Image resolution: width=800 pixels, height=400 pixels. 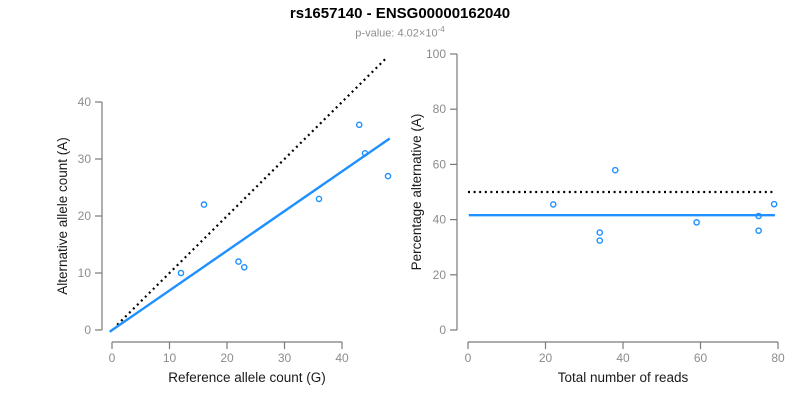 What do you see at coordinates (85, 273) in the screenshot?
I see `y-tick-label: 10` at bounding box center [85, 273].